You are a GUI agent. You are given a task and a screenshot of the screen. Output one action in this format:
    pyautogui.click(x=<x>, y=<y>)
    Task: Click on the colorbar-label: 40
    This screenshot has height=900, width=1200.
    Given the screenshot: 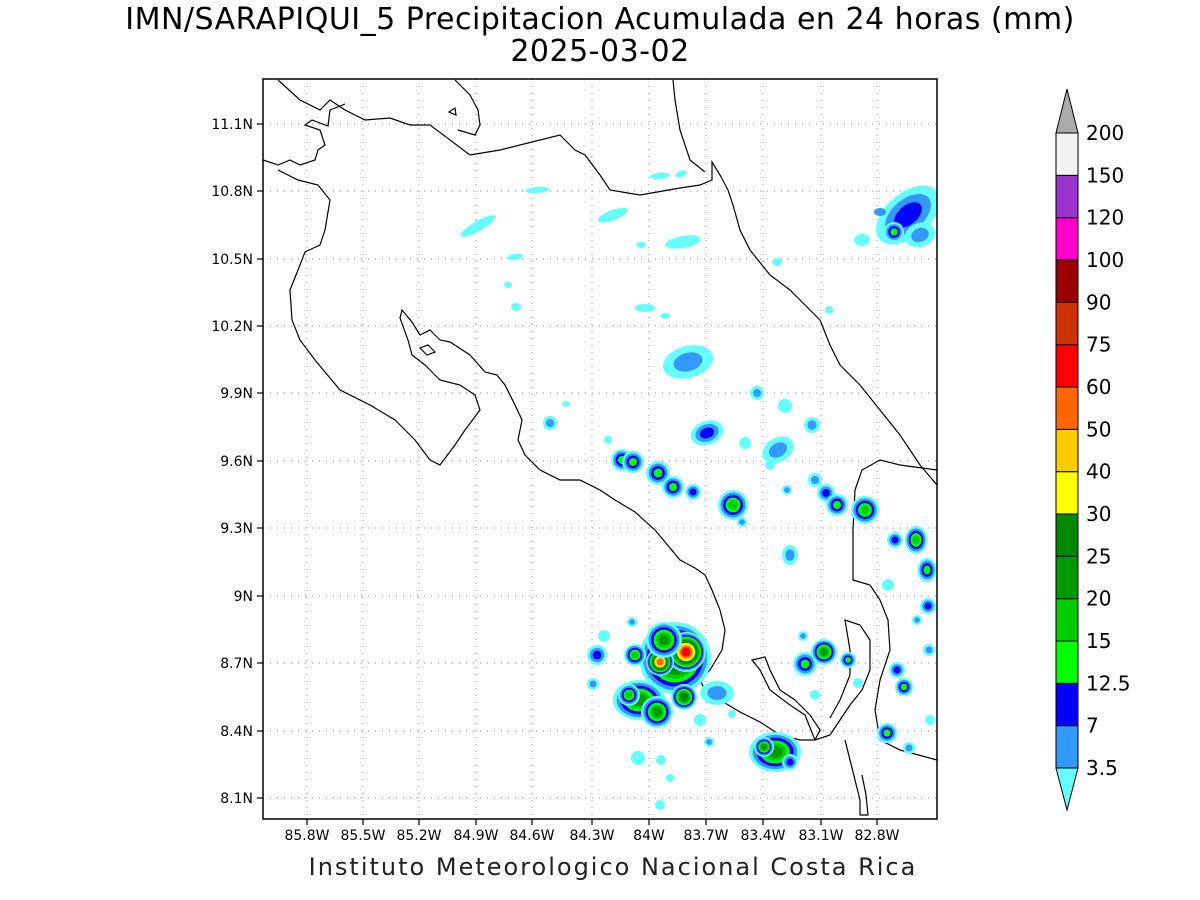 What is the action you would take?
    pyautogui.click(x=1098, y=472)
    